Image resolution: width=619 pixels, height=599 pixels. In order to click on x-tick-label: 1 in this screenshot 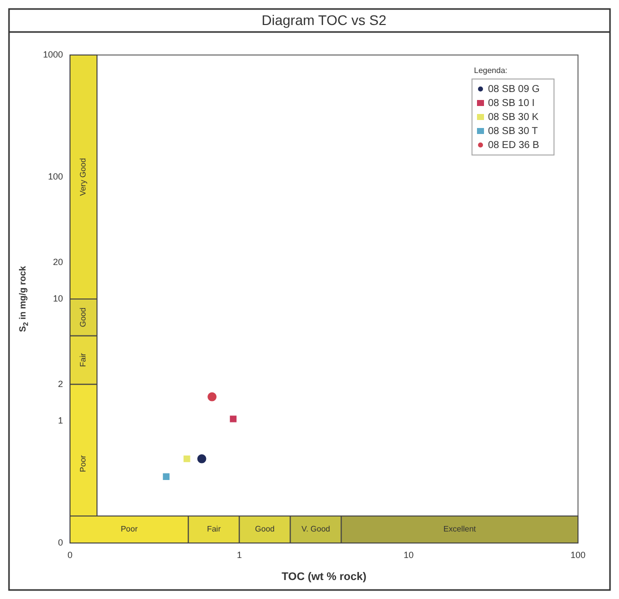, I will do `click(239, 555)`.